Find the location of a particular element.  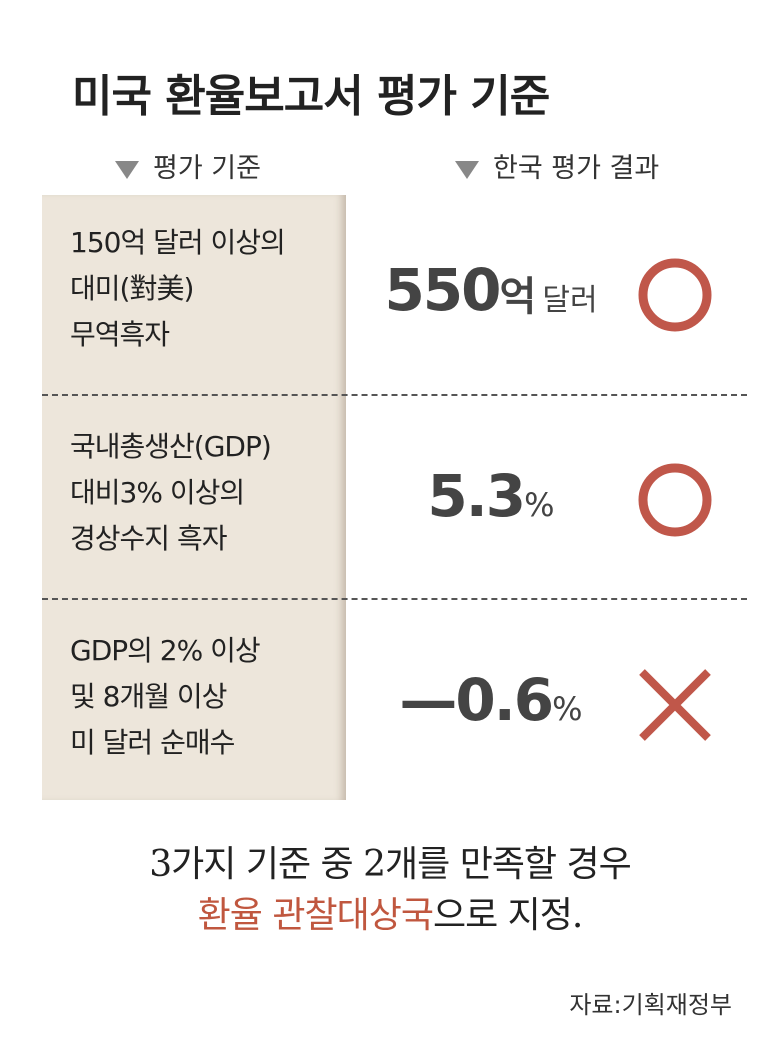

criterion-line: 및 8개월 이상 is located at coordinates (148, 696).